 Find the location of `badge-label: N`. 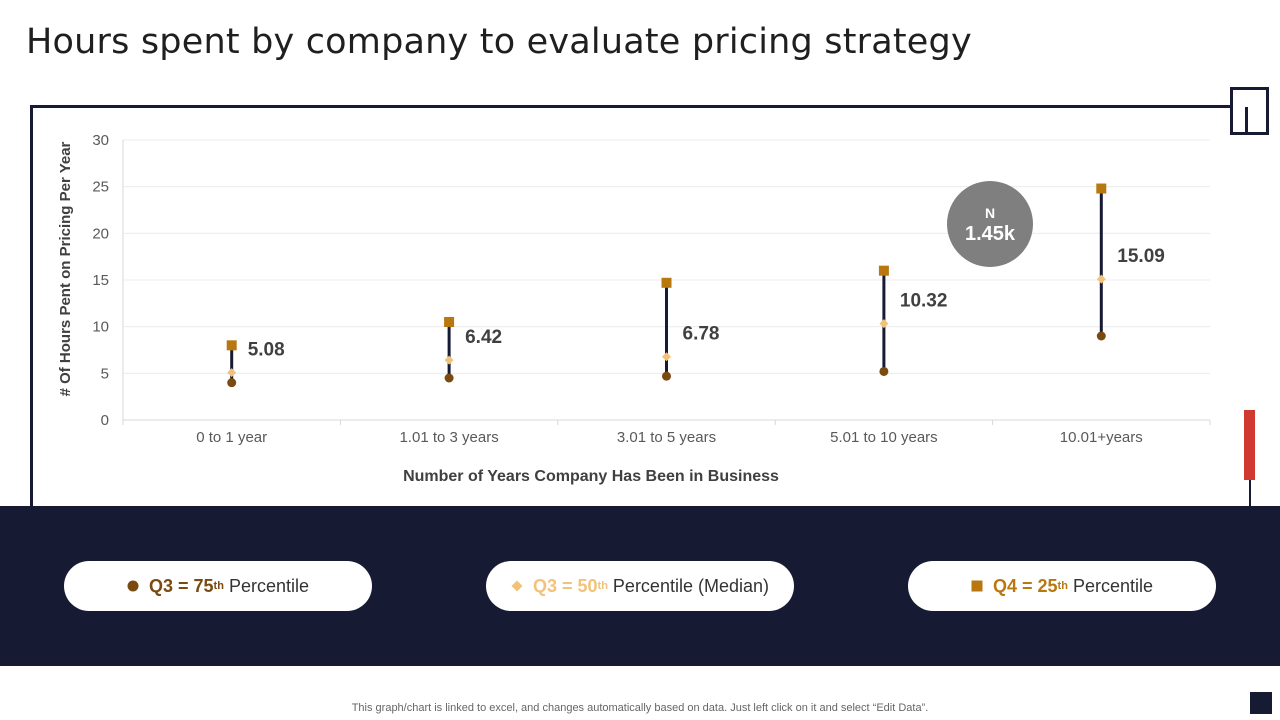

badge-label: N is located at coordinates (990, 213).